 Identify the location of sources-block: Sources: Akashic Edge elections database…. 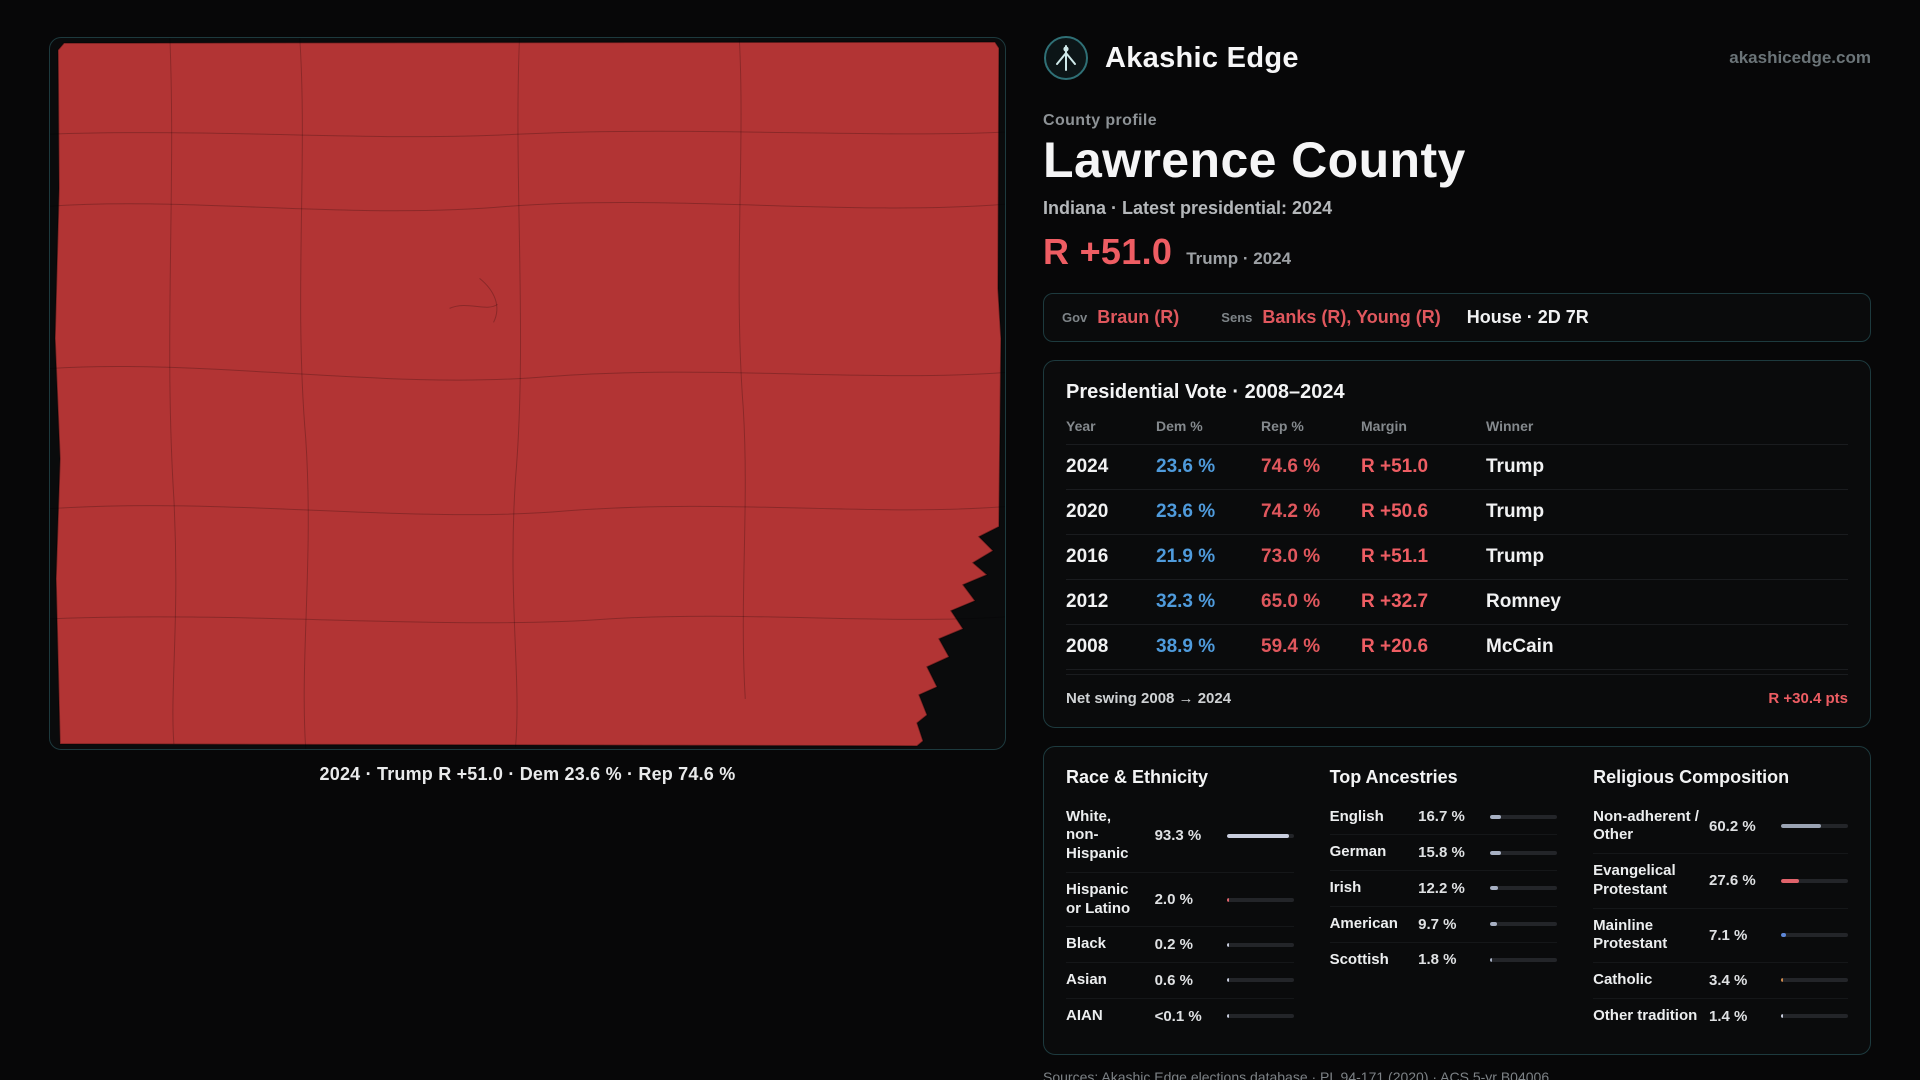
(1457, 1073).